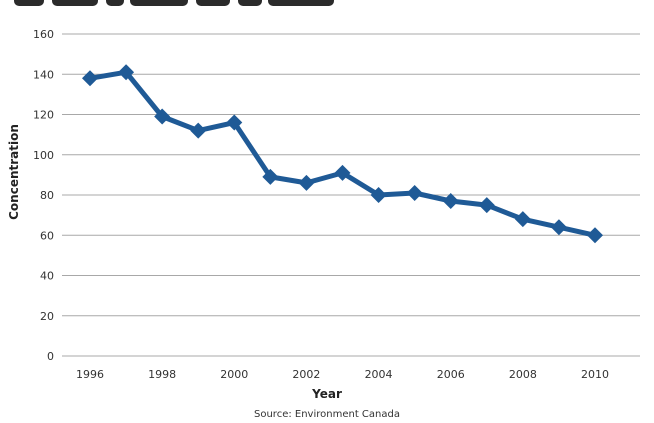 The image size is (654, 423). Describe the element at coordinates (234, 122) in the screenshot. I see `data-point-2000` at that location.